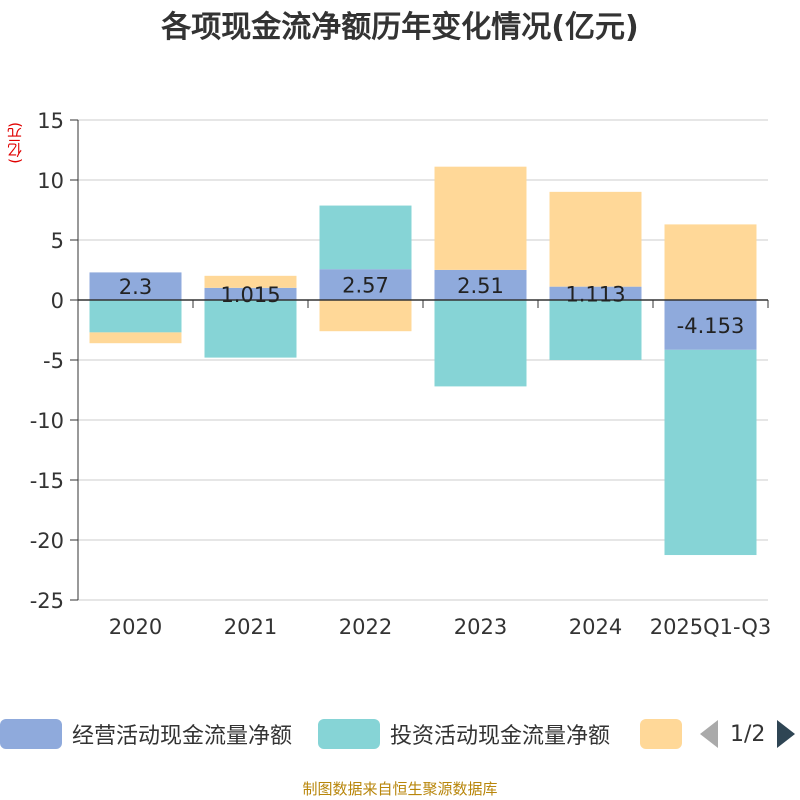  I want to click on data-label: -4.153, so click(711, 326).